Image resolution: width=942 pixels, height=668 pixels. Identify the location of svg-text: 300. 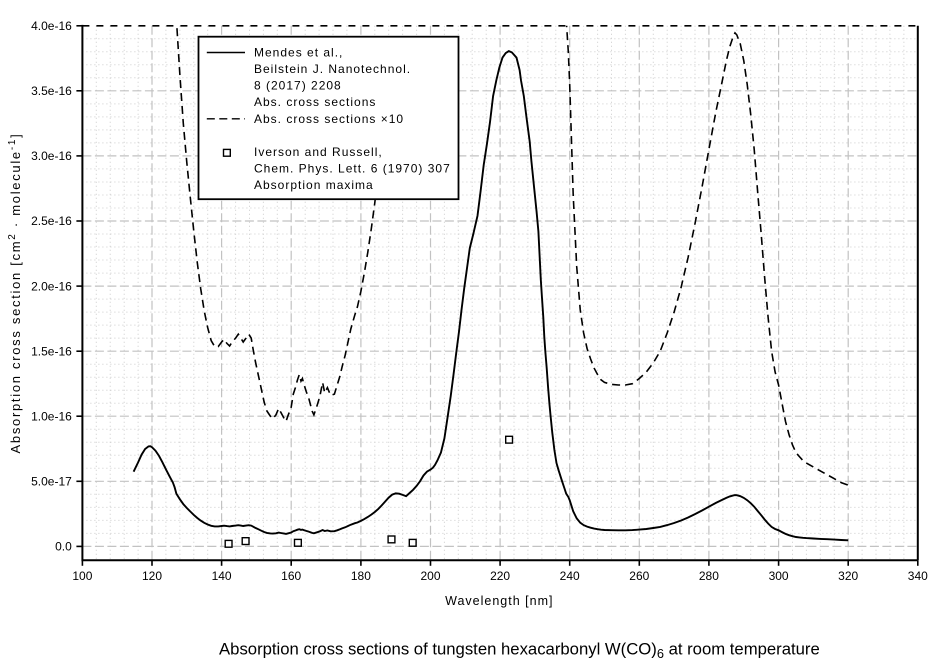
(779, 576).